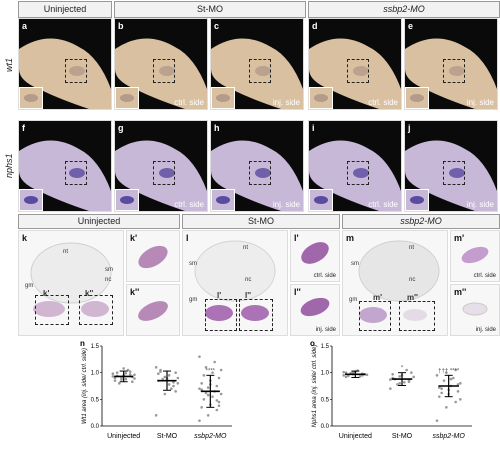 The height and width of the screenshot is (456, 500). Describe the element at coordinates (164, 173) in the screenshot. I see `dashed-box-g` at that location.